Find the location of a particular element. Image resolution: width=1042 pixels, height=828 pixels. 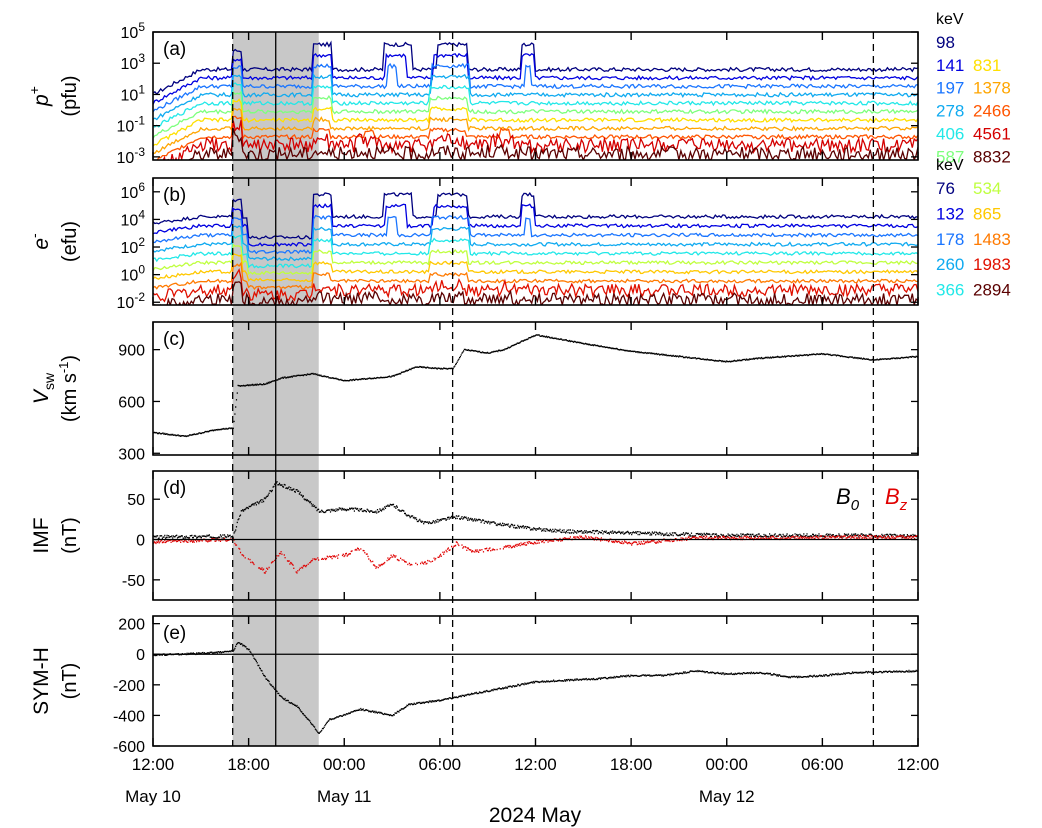

panel-b-legend-item: 865 is located at coordinates (987, 213).